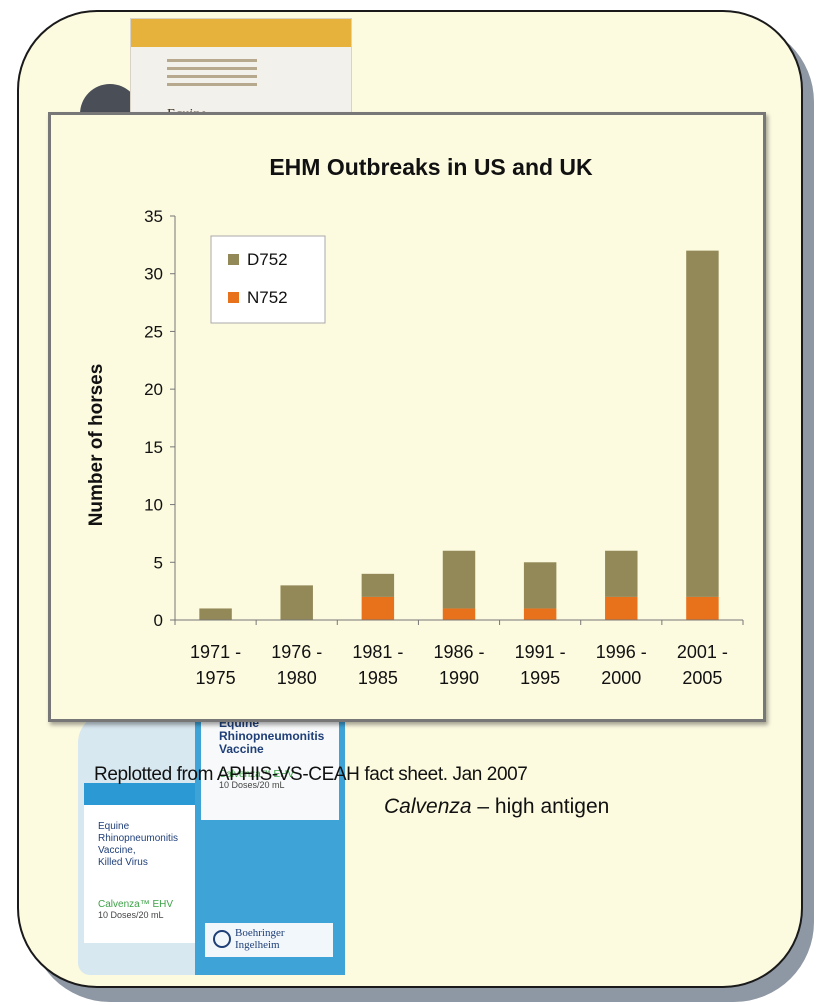 Image resolution: width=817 pixels, height=1005 pixels. Describe the element at coordinates (458, 652) in the screenshot. I see `x-tick-label: 1986 -` at that location.